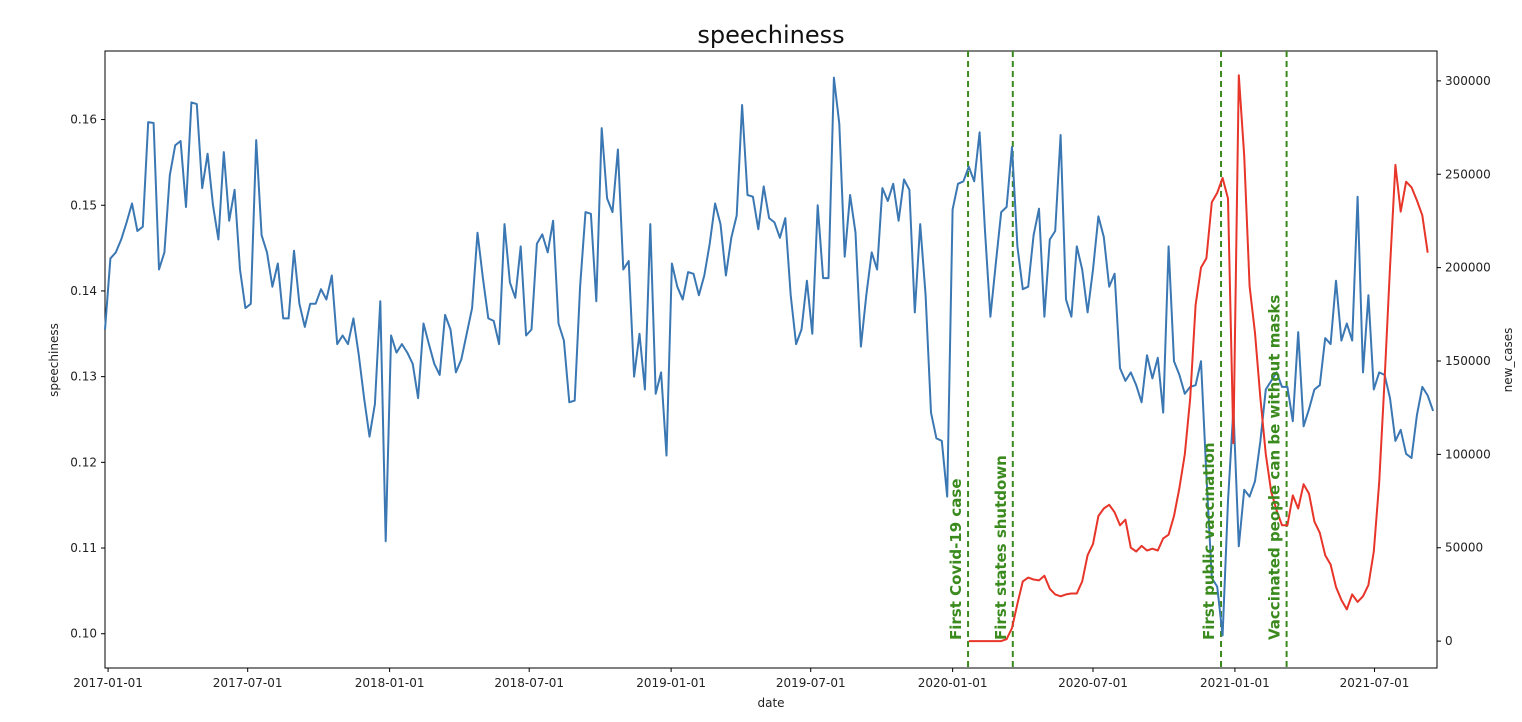 This screenshot has width=1522, height=722. Describe the element at coordinates (770, 703) in the screenshot. I see `x-axis-label: date` at that location.